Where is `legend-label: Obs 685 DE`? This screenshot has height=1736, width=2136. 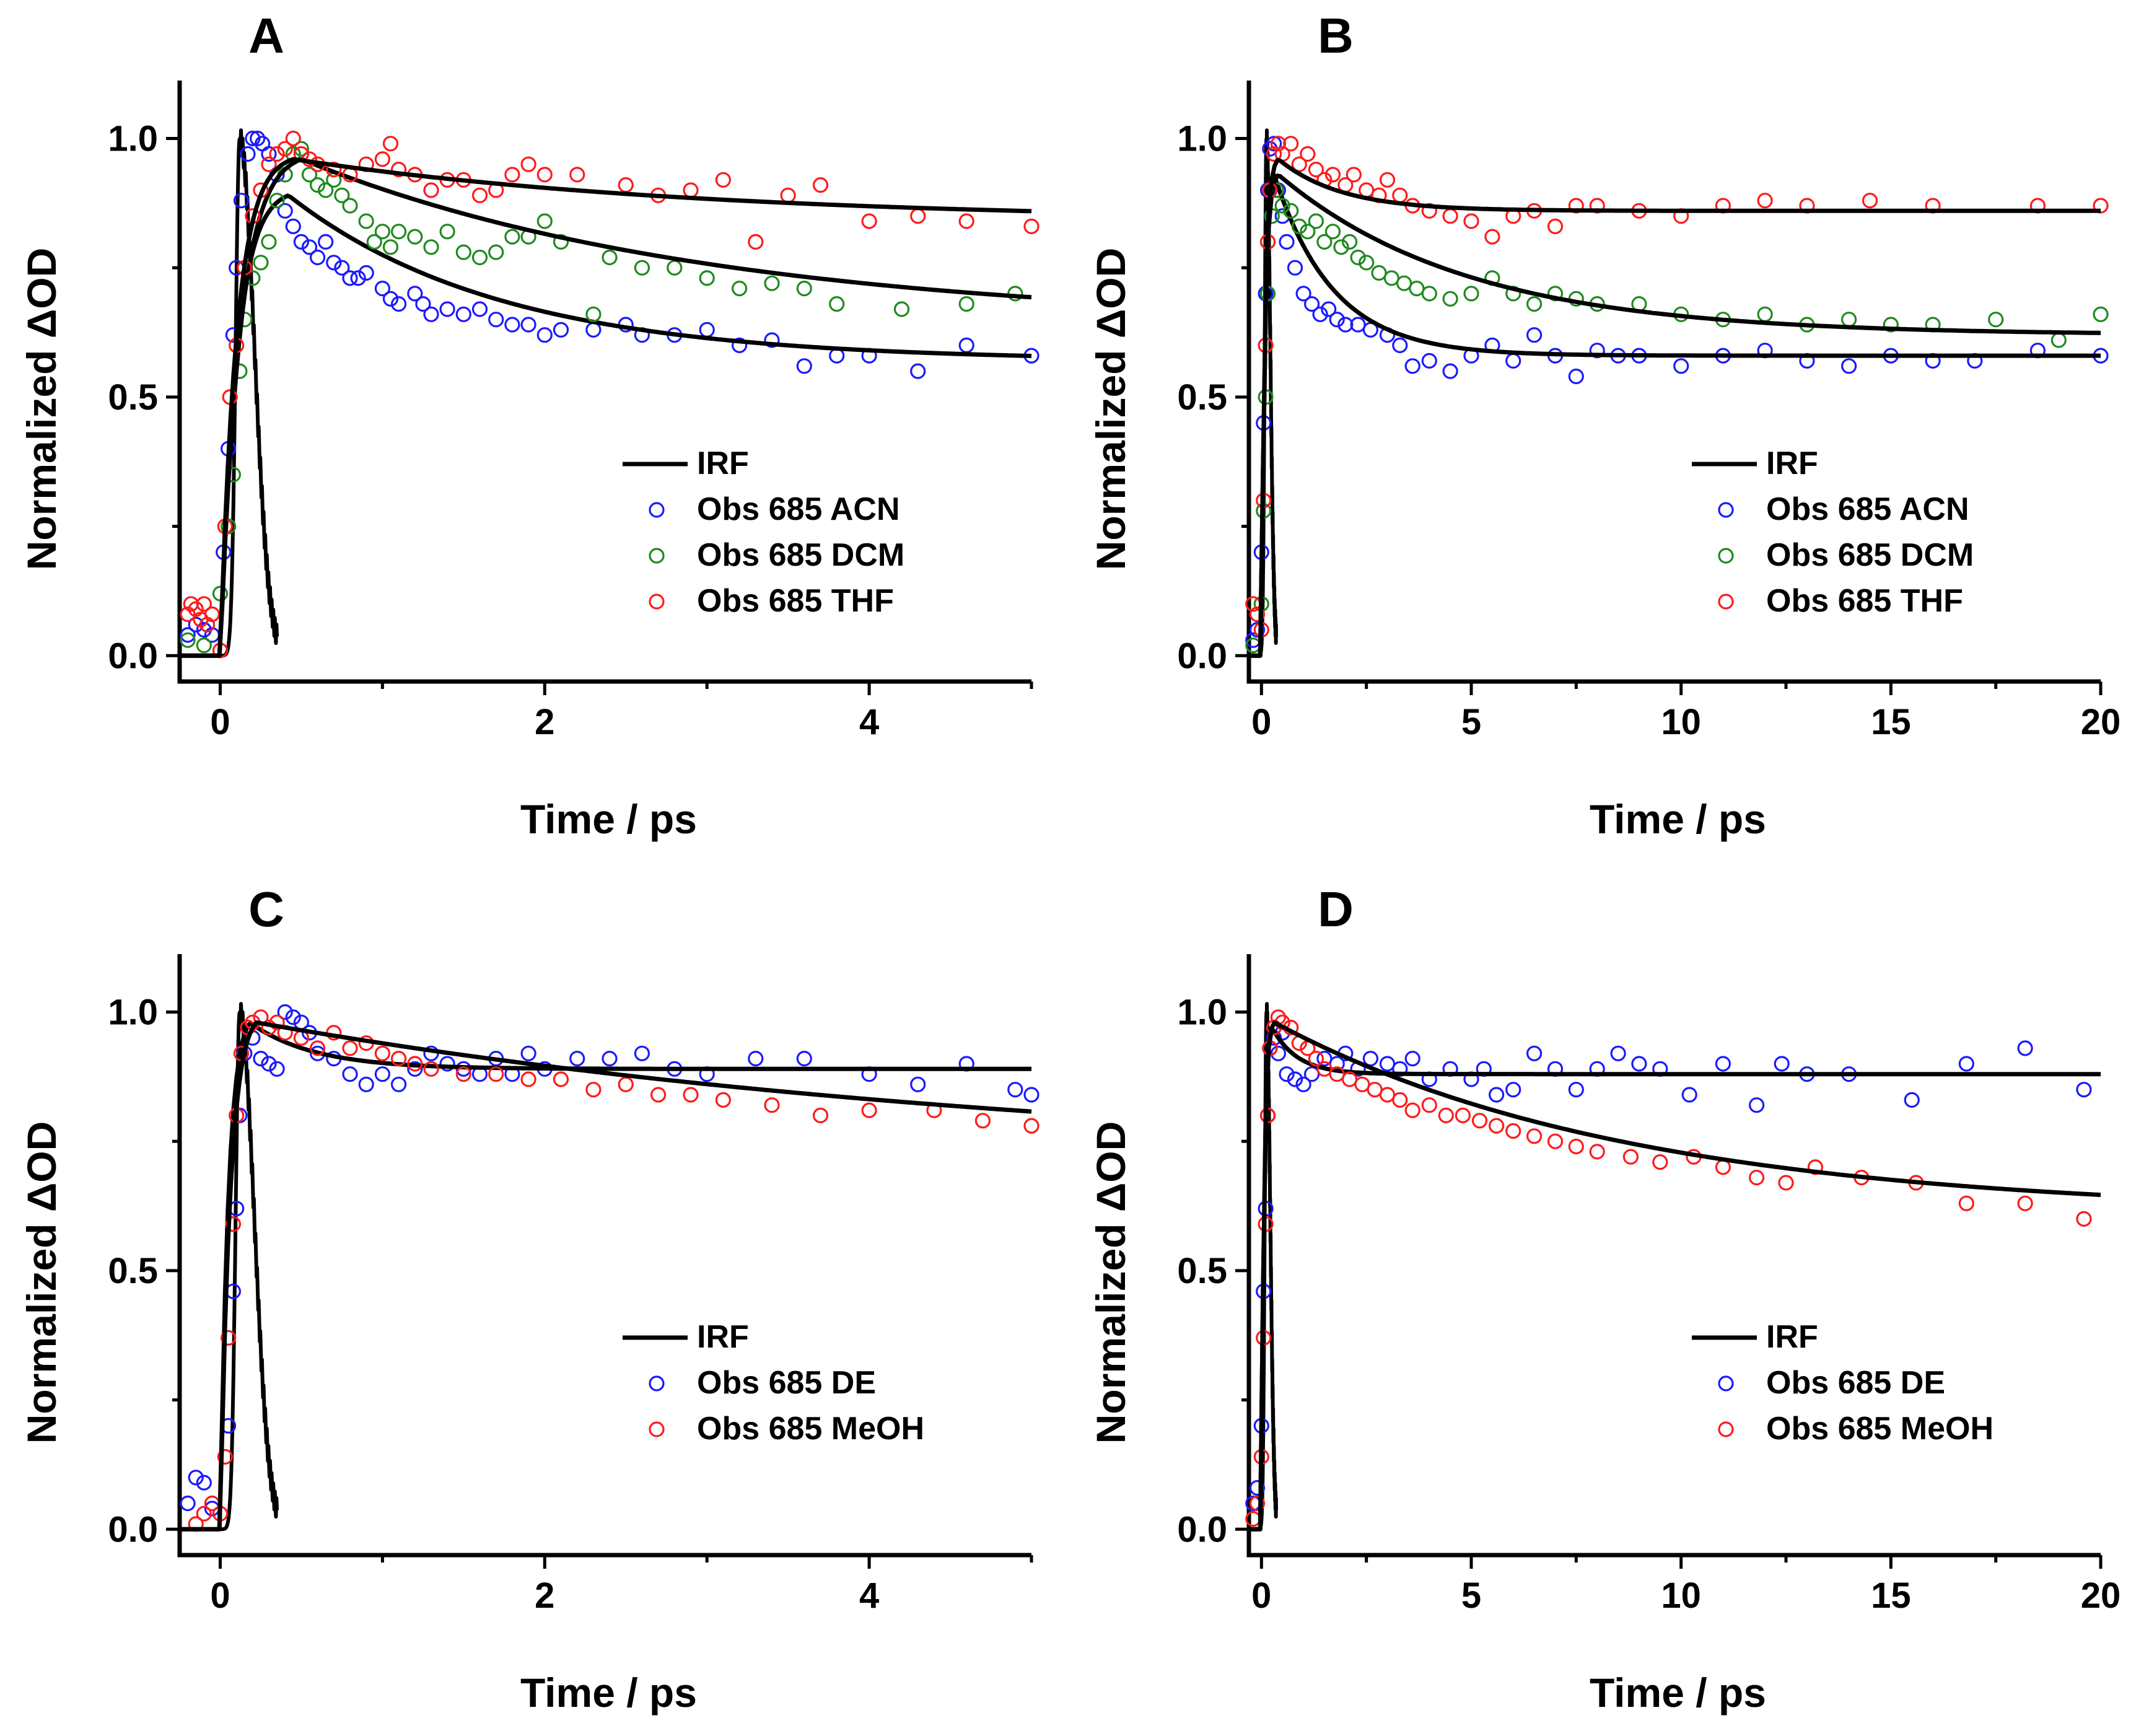
legend-label: Obs 685 DE is located at coordinates (786, 1383).